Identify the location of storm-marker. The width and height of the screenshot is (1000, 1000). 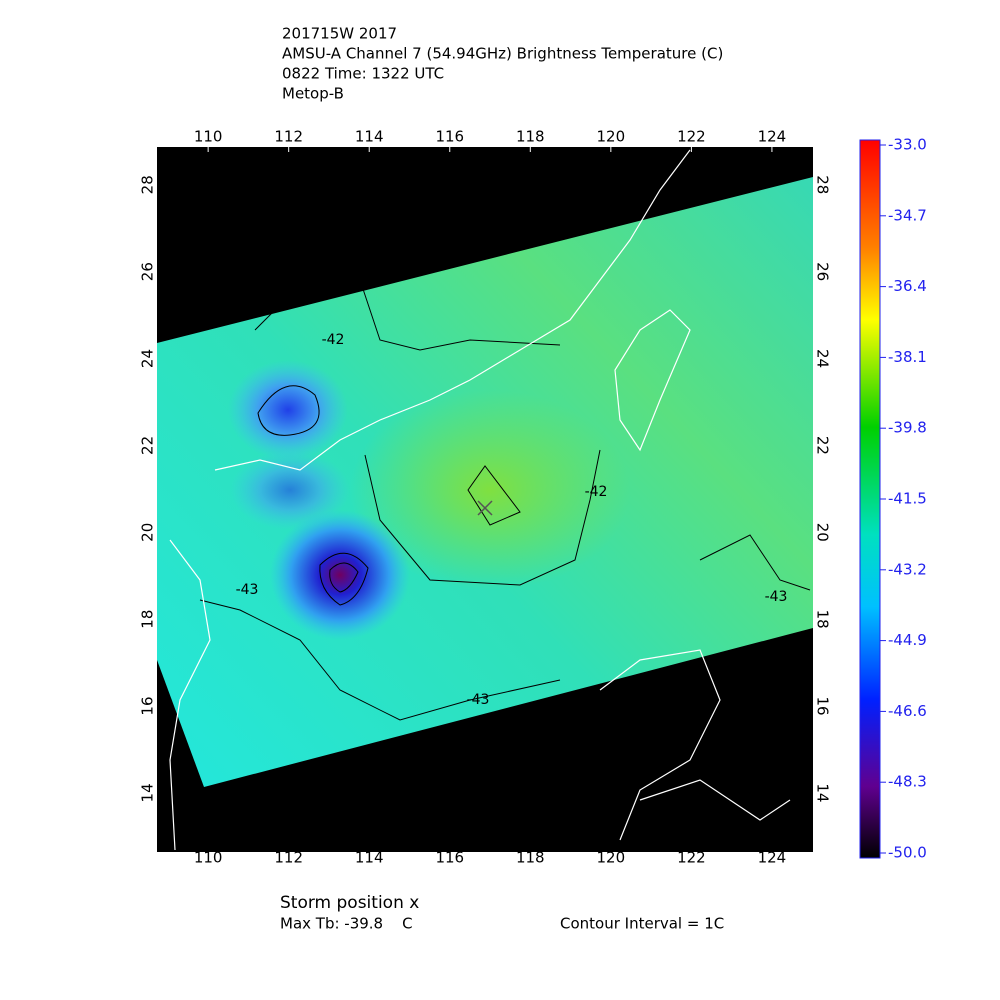
(485, 508).